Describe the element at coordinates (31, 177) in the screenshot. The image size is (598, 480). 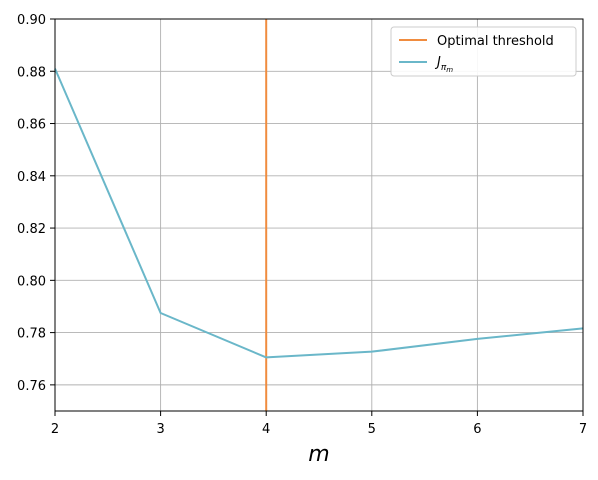
I see `y-tick-label: 0.84` at that location.